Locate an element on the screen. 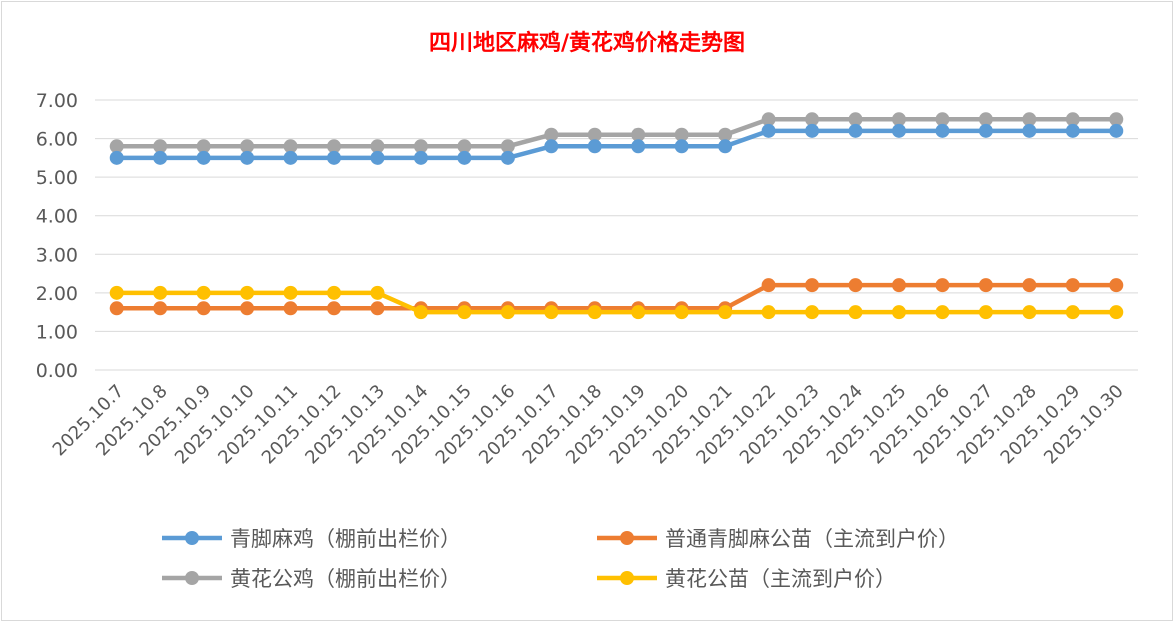 The height and width of the screenshot is (622, 1174). legend-label: 黄花公苗（主流到户价） is located at coordinates (780, 579).